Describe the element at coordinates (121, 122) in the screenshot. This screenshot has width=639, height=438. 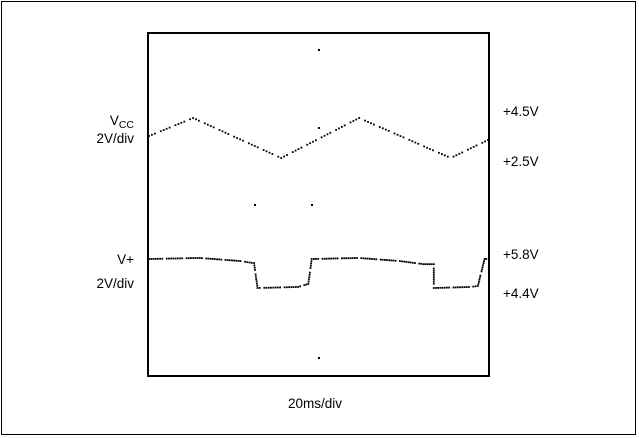
I see `vcc-label: VCC` at that location.